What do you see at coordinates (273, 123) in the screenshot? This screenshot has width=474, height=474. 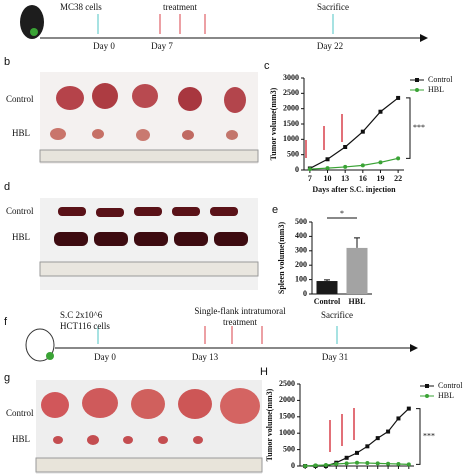 I see `y-axis-label: Tumor volume(mm3)` at bounding box center [273, 123].